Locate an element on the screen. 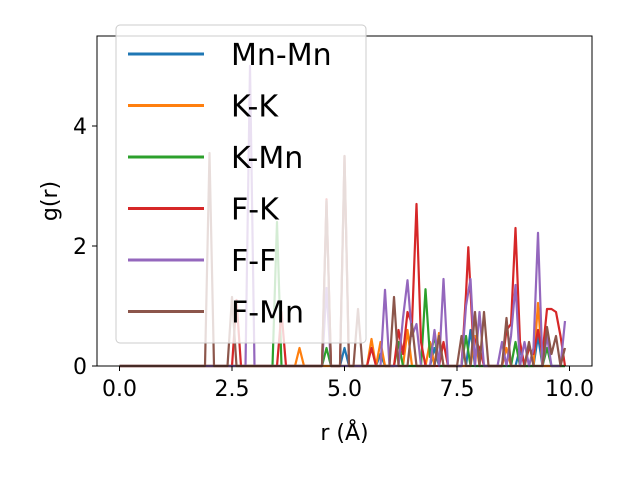 This screenshot has width=640, height=480. y-axis: 0 2 4 is located at coordinates (85, 247).